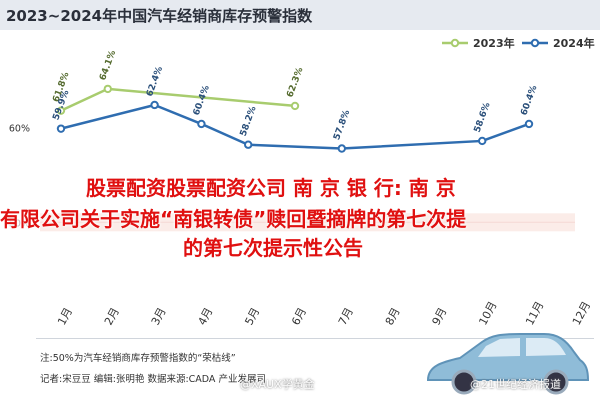 This screenshot has height=400, width=600. What do you see at coordinates (508, 364) in the screenshot?
I see `car-icon` at bounding box center [508, 364].